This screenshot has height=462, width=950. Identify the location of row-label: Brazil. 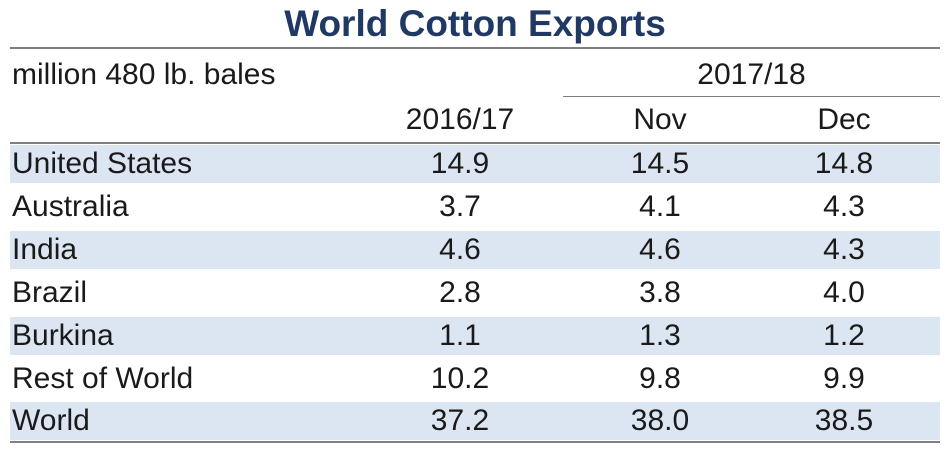
(50, 292).